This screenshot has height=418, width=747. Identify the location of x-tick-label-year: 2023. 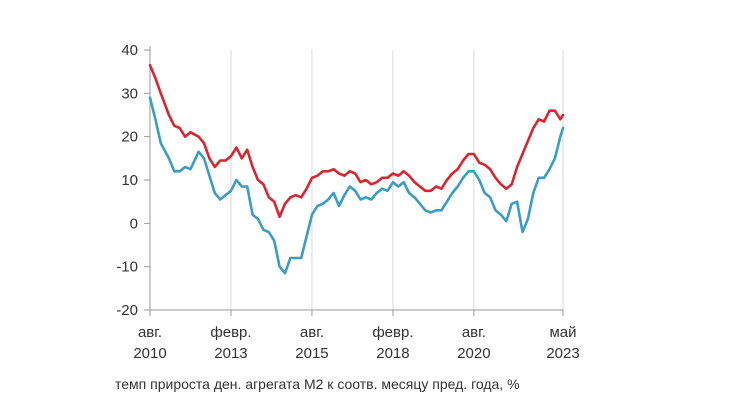
(562, 353).